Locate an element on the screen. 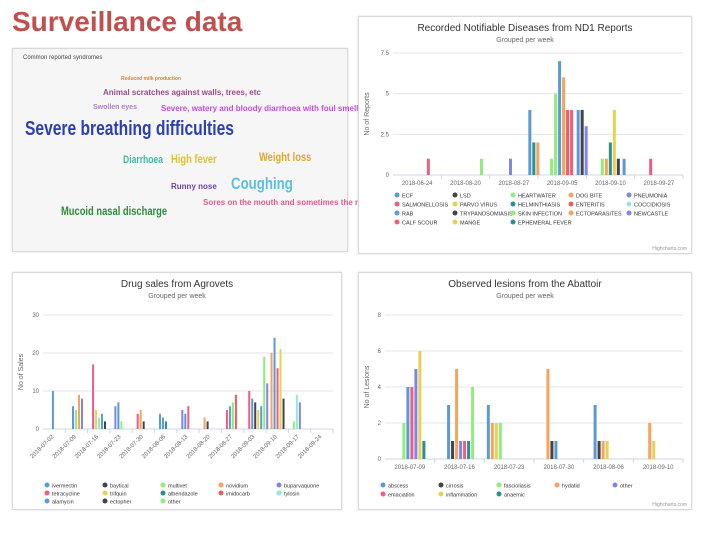  legend-label: PNEUMONIA is located at coordinates (651, 197).